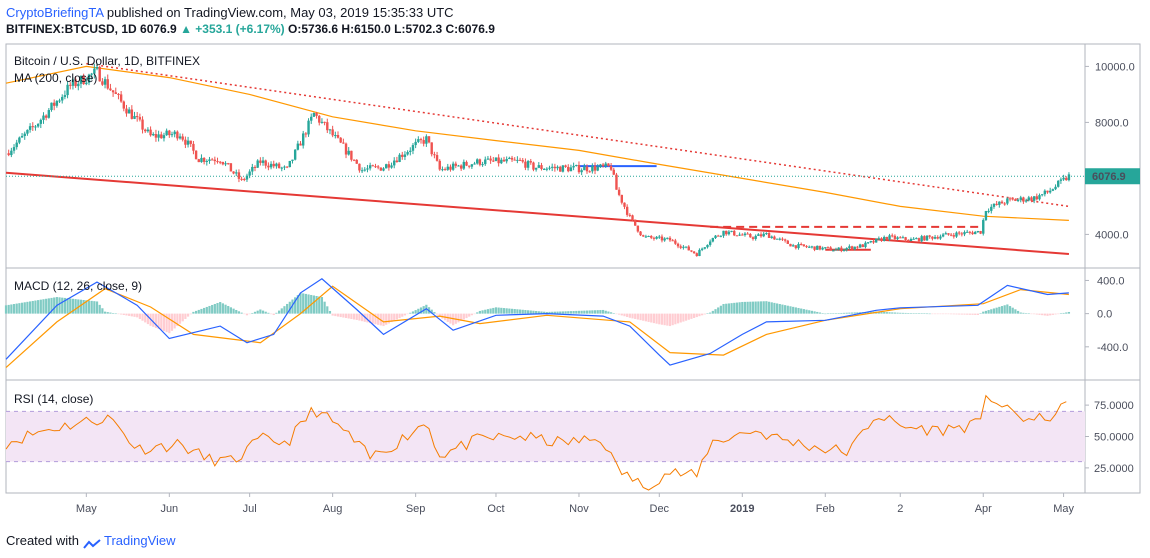  Describe the element at coordinates (140, 540) in the screenshot. I see `tradingview-brand: TradingView` at that location.